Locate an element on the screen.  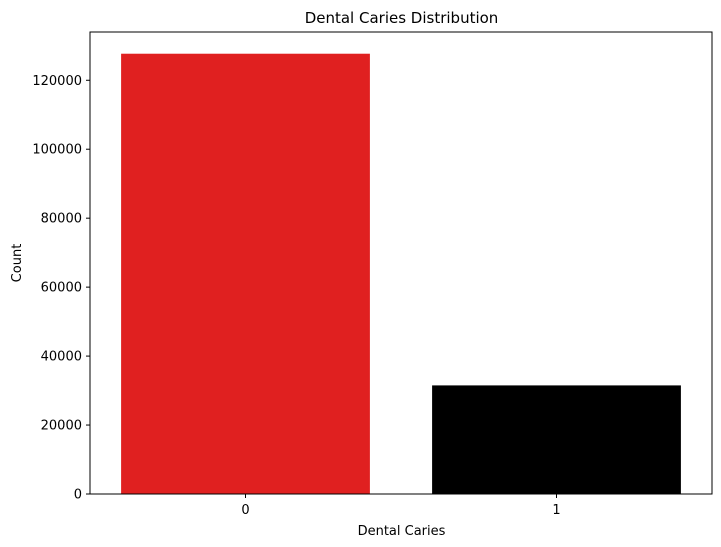
x-axis-label: Dental Caries is located at coordinates (402, 531).